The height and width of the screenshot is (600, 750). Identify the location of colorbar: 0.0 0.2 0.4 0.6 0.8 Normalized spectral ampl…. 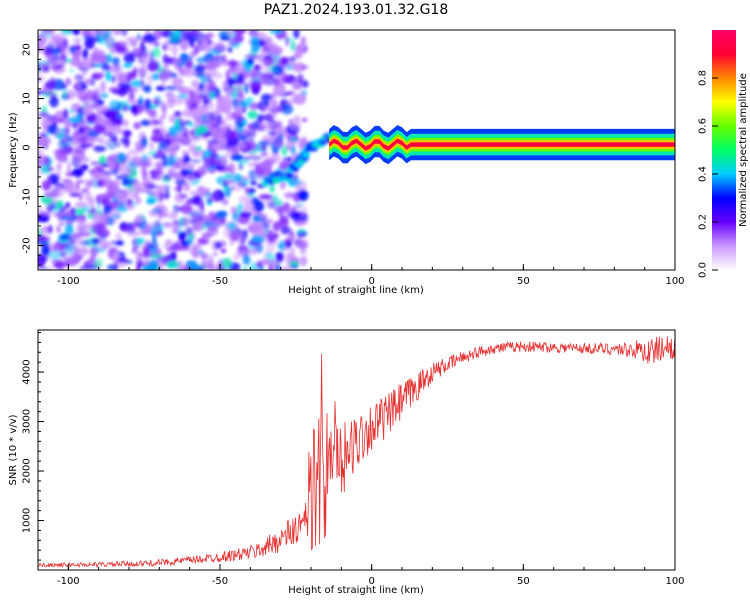
(723, 154).